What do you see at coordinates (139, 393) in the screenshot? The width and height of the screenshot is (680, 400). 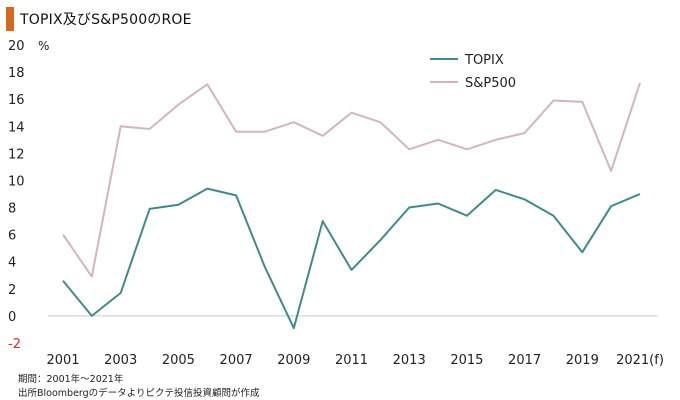 I see `footnote-source: 出所Bloombergのデータよりピクテ投信投資顧問が作成` at bounding box center [139, 393].